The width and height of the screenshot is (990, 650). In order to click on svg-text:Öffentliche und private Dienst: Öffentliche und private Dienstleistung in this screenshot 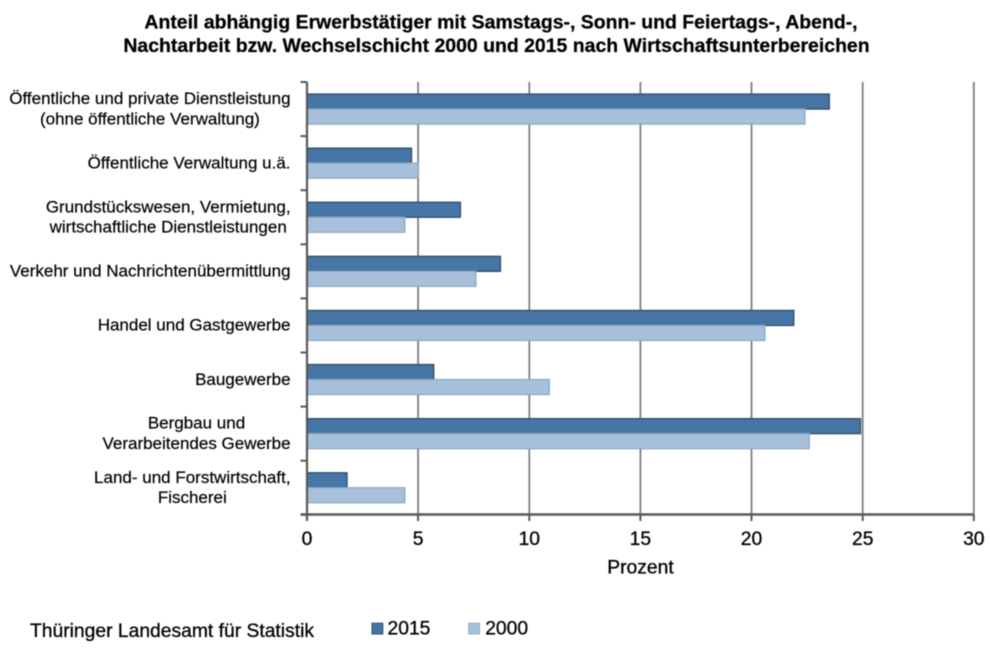, I will do `click(149, 98)`.